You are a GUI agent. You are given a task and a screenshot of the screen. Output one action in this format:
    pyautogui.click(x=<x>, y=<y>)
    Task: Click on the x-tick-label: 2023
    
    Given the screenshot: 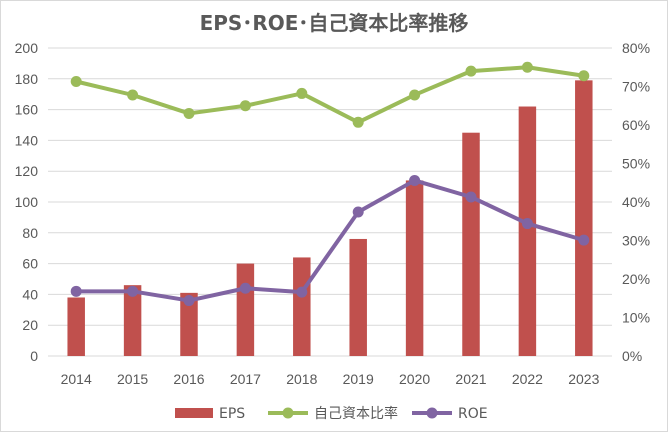 What is the action you would take?
    pyautogui.click(x=583, y=379)
    